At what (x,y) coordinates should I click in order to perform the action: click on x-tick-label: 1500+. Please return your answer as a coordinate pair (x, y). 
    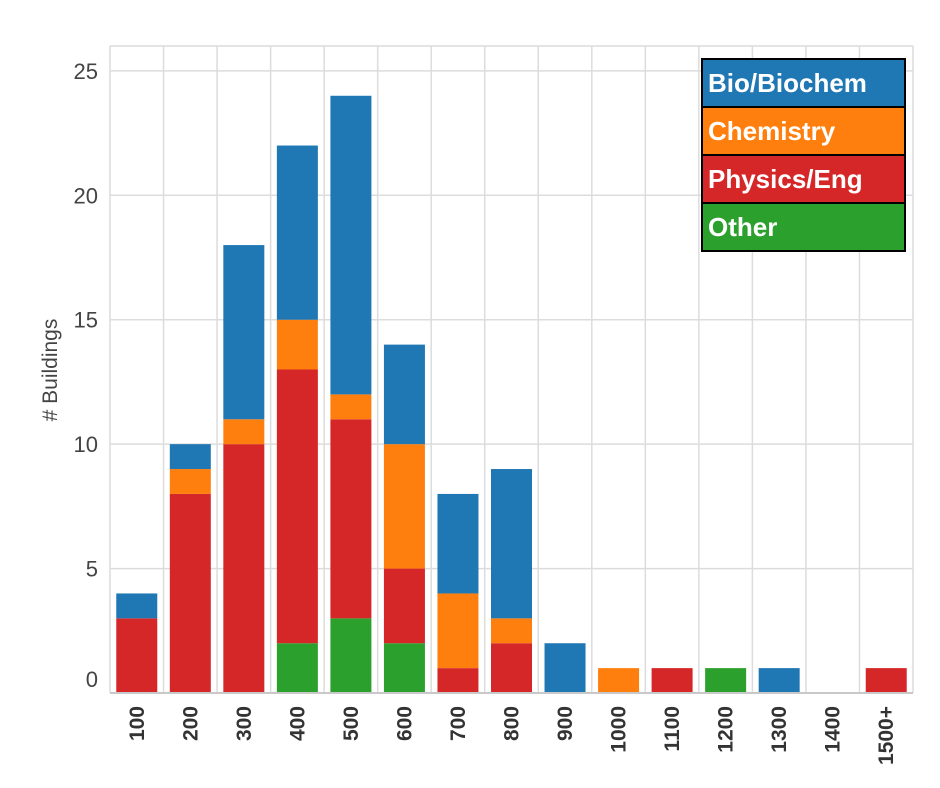
    Looking at the image, I should click on (886, 735).